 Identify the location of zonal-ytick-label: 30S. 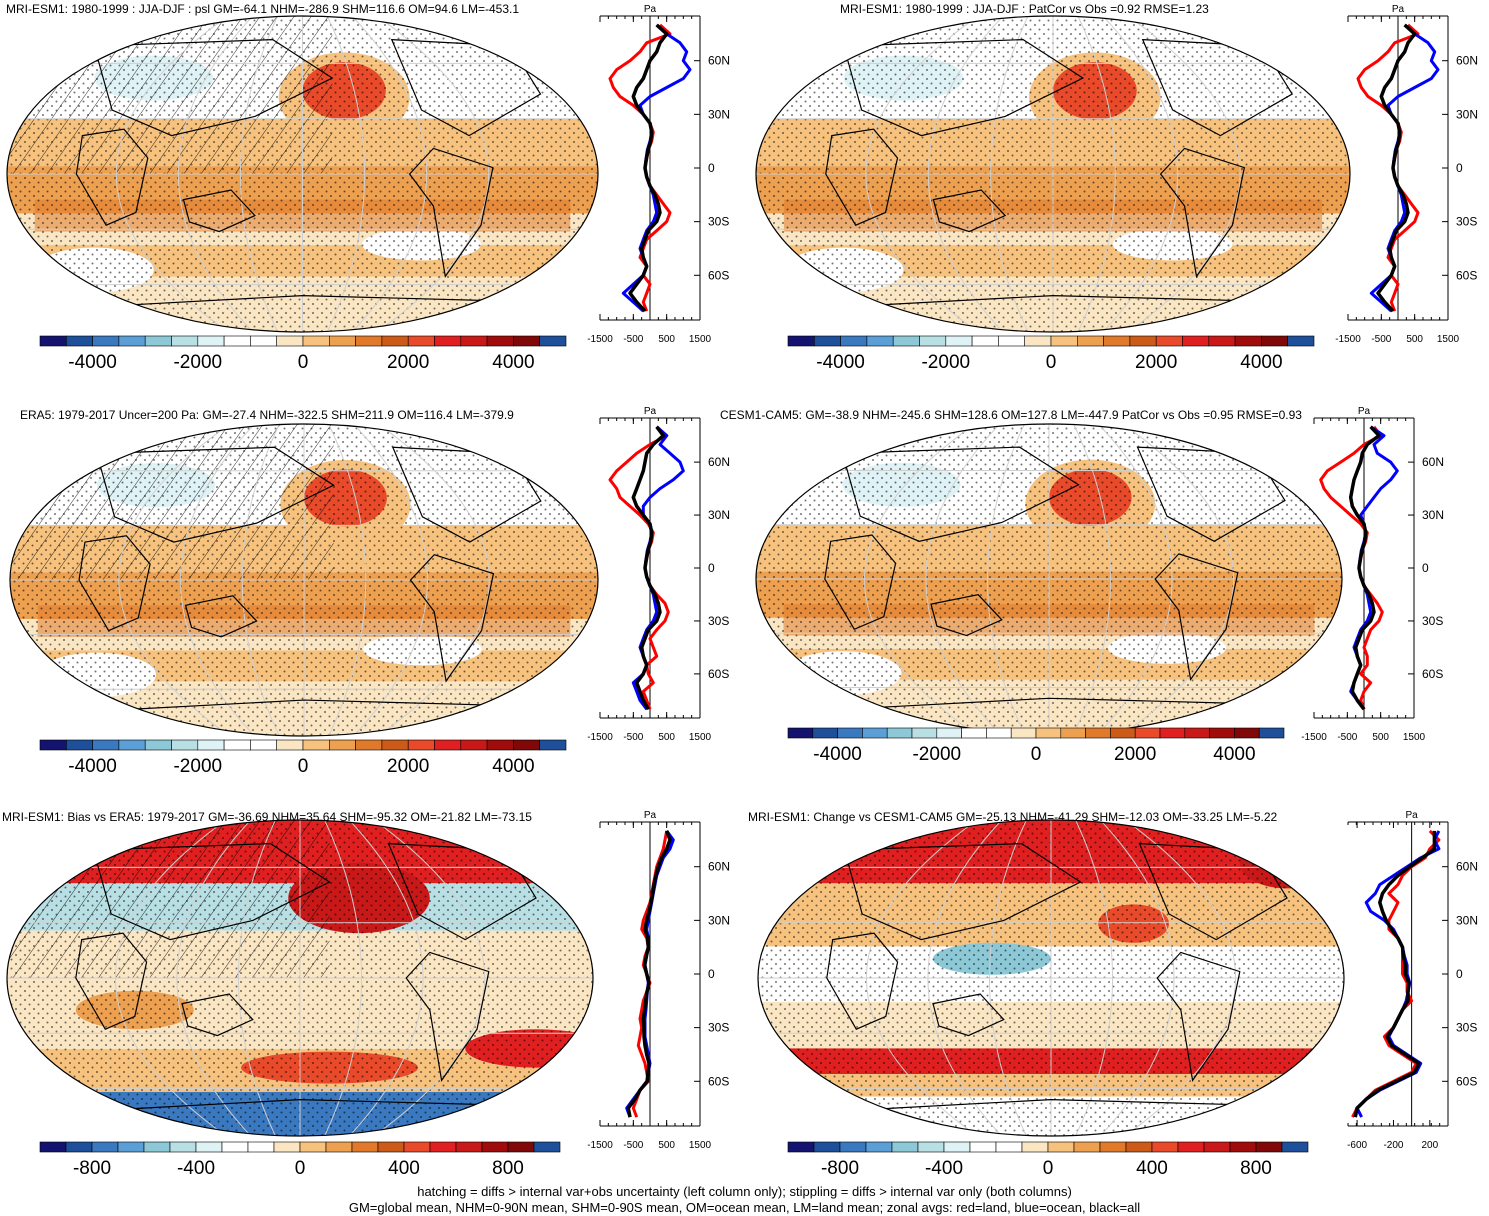
(1466, 1028).